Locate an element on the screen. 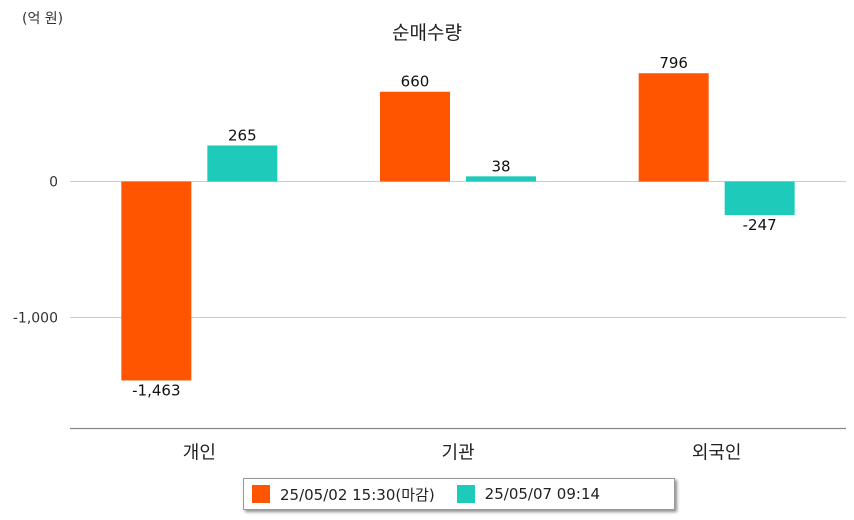 The image size is (854, 520). legend-item-series-1: 25/05/07 09:14 is located at coordinates (528, 494).